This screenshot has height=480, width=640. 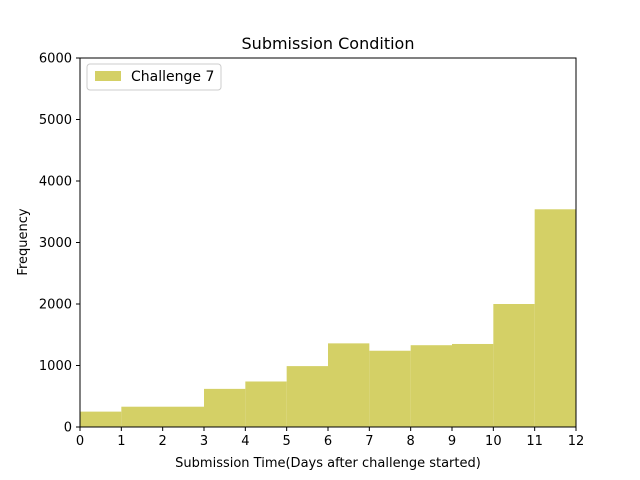 I want to click on chart-title: Submission Condition, so click(x=328, y=43).